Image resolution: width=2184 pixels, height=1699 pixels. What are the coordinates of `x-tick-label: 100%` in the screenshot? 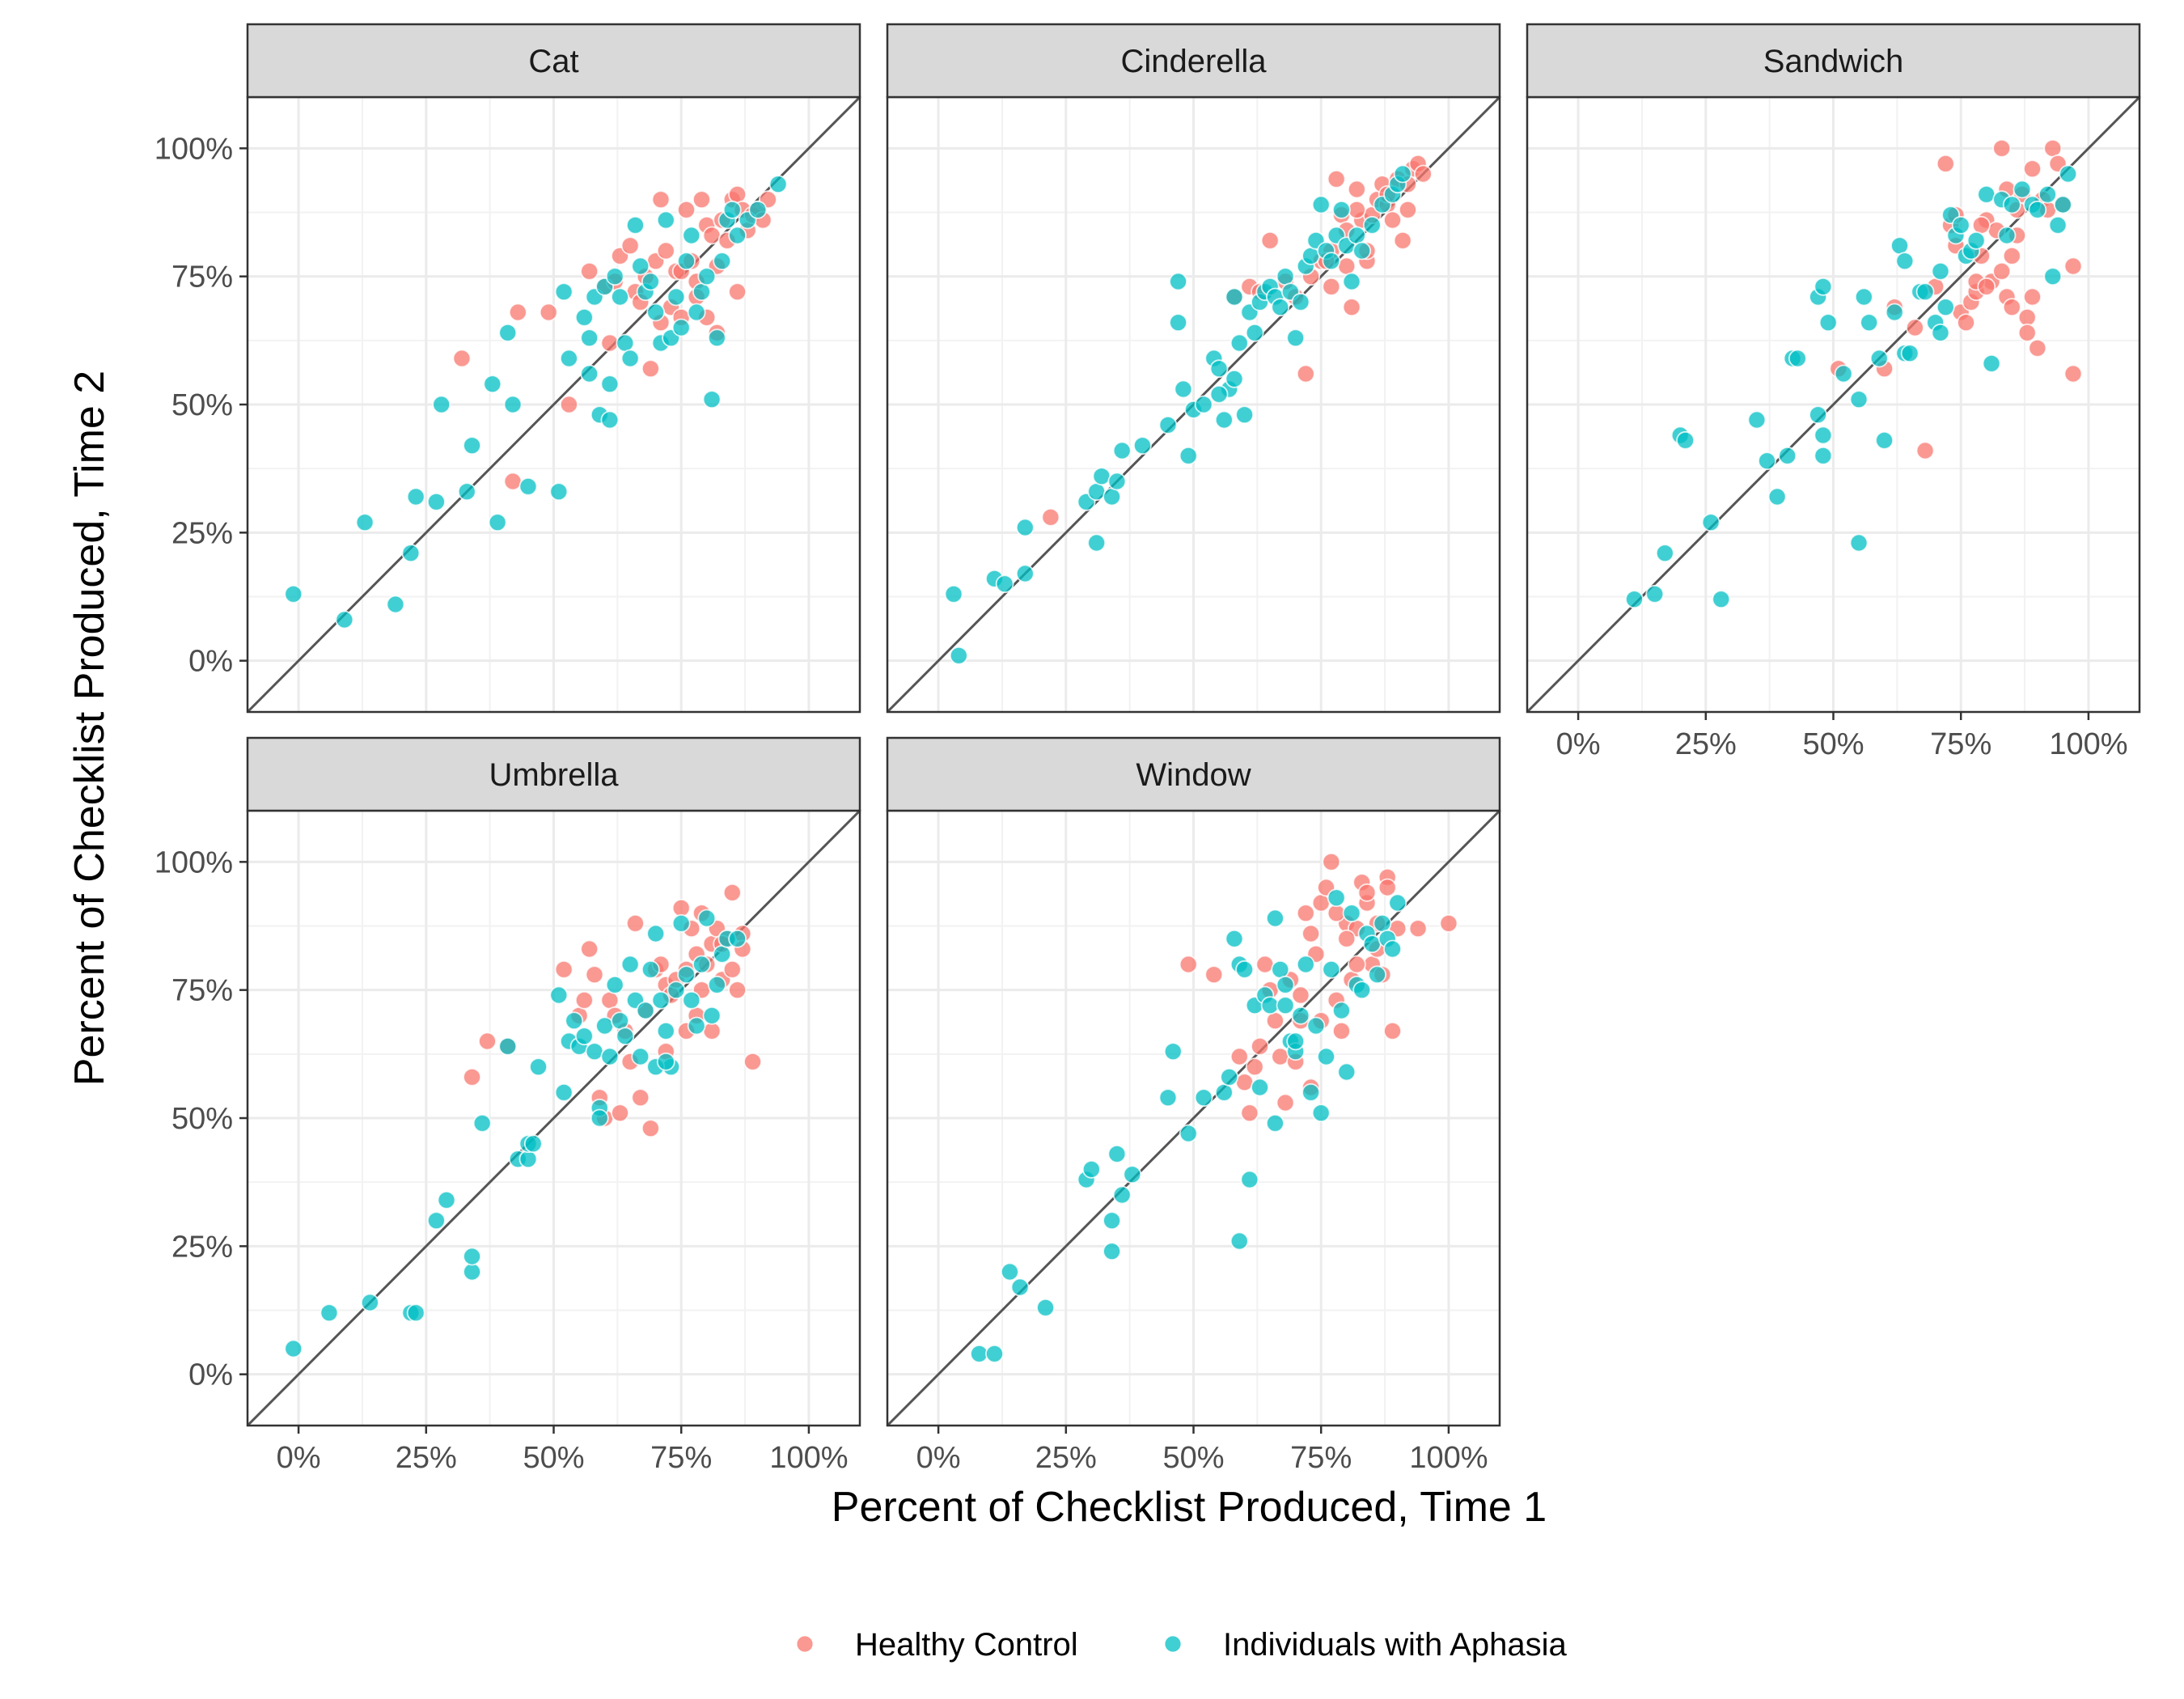 It's located at (1448, 1458).